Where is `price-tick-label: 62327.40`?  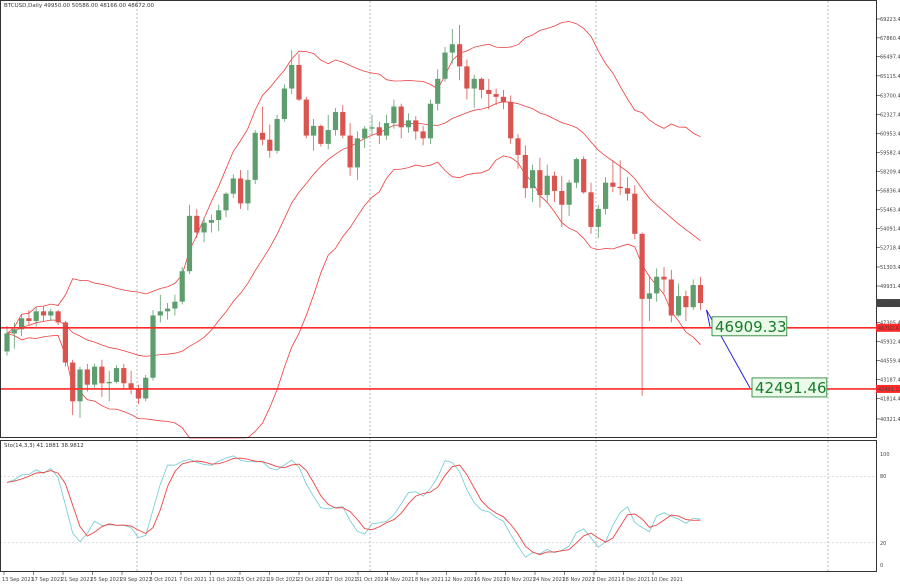 price-tick-label: 62327.40 is located at coordinates (890, 115).